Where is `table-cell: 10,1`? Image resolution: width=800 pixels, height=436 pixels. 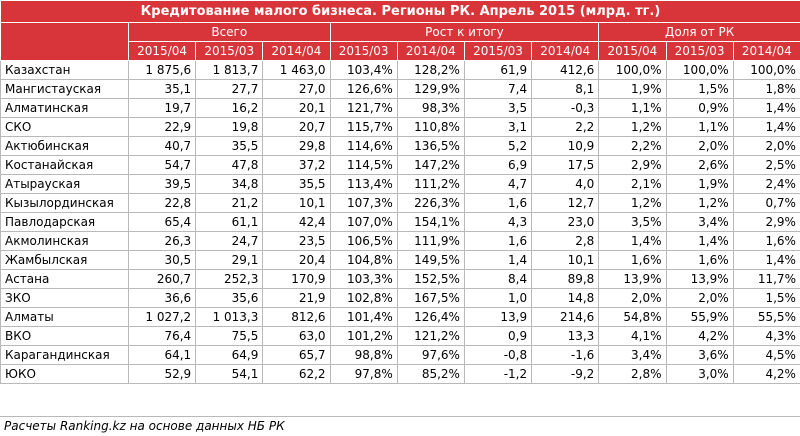
table-cell: 10,1 is located at coordinates (296, 203).